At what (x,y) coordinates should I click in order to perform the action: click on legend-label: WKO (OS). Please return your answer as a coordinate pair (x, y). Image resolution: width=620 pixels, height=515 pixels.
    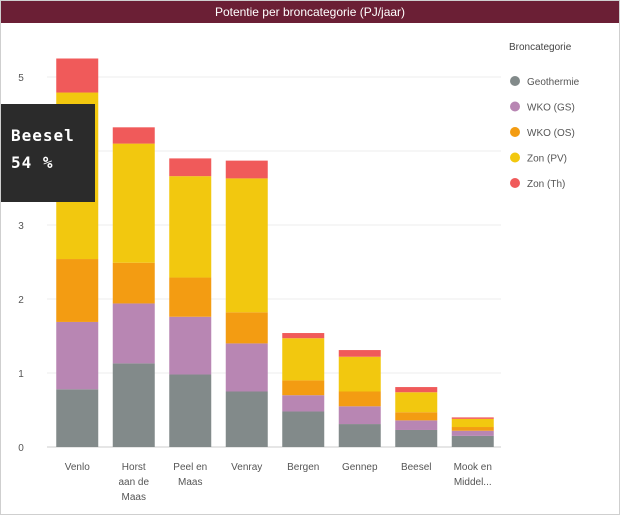
    Looking at the image, I should click on (551, 133).